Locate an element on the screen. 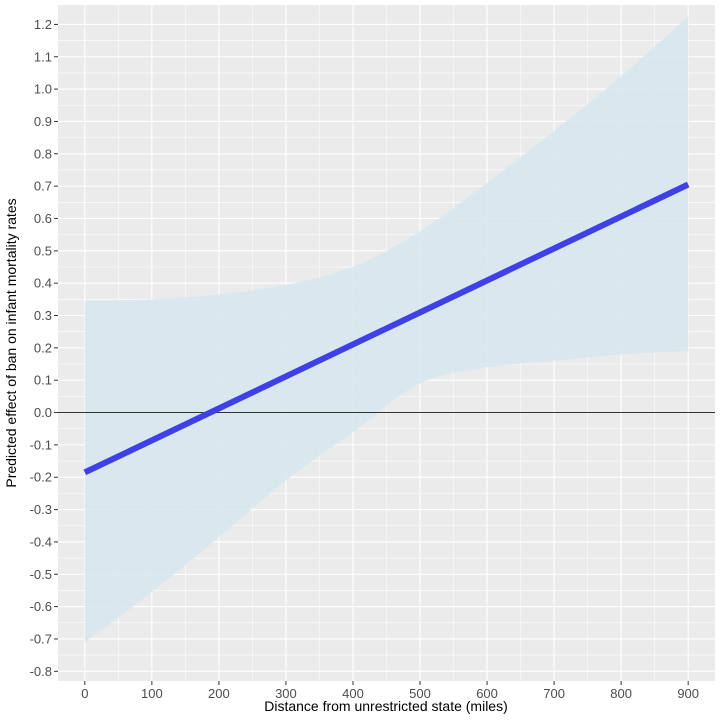 Image resolution: width=720 pixels, height=720 pixels. x-tick-label: 200 is located at coordinates (219, 693).